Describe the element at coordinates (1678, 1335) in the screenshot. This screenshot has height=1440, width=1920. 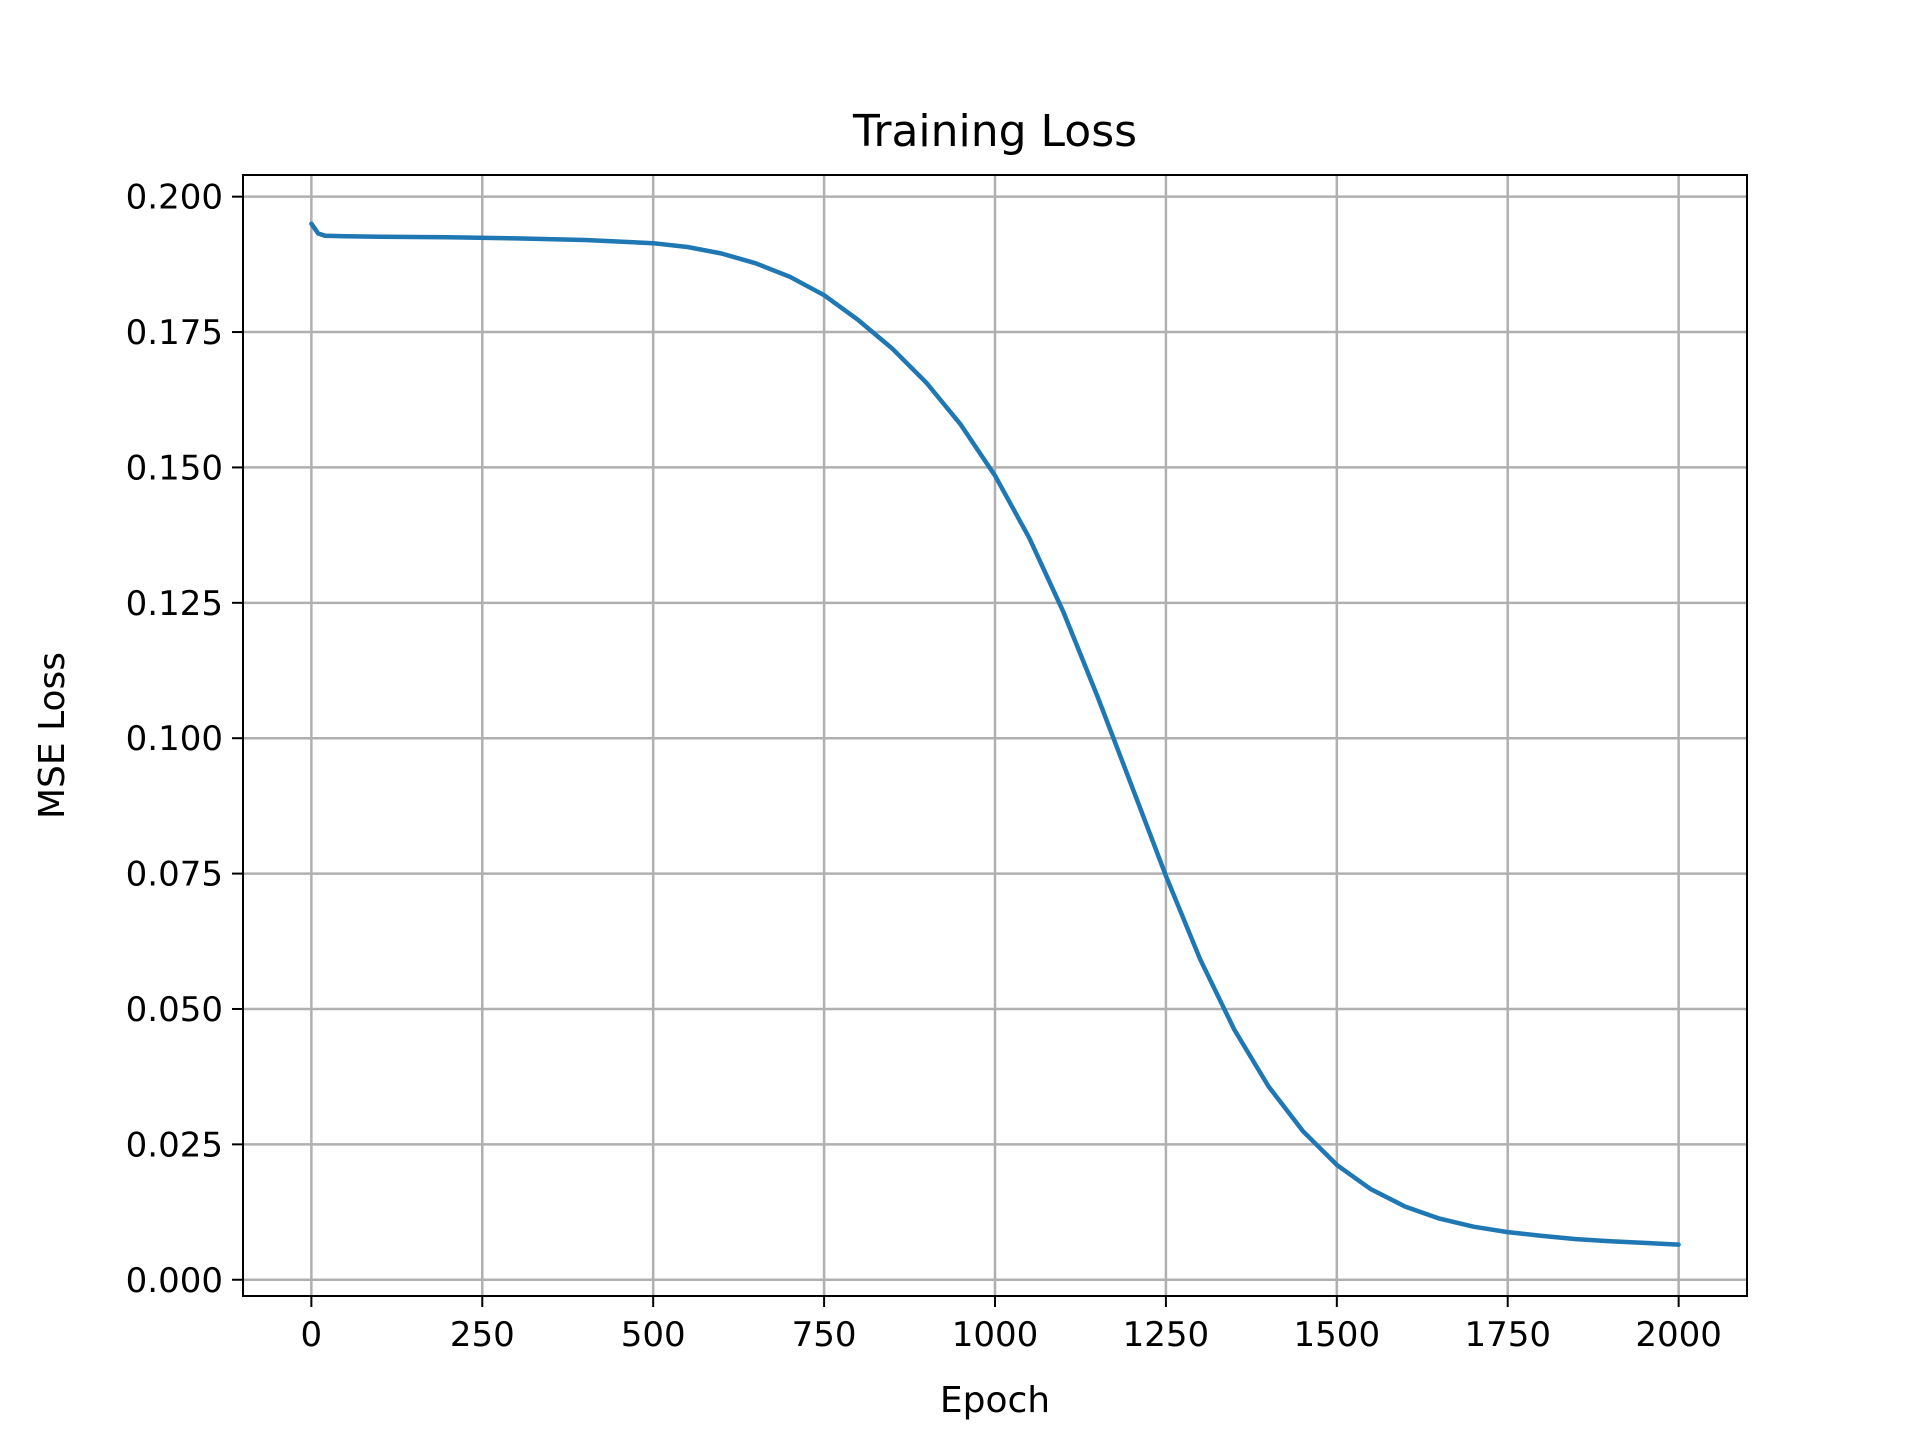
I see `x-tick-label: 2000` at that location.